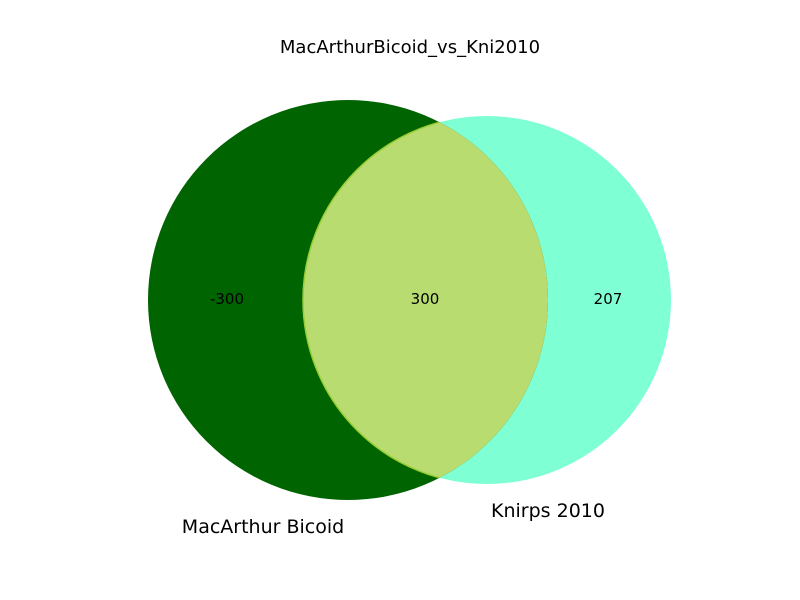 This screenshot has height=600, width=800. I want to click on set-a-only-count: -300, so click(227, 299).